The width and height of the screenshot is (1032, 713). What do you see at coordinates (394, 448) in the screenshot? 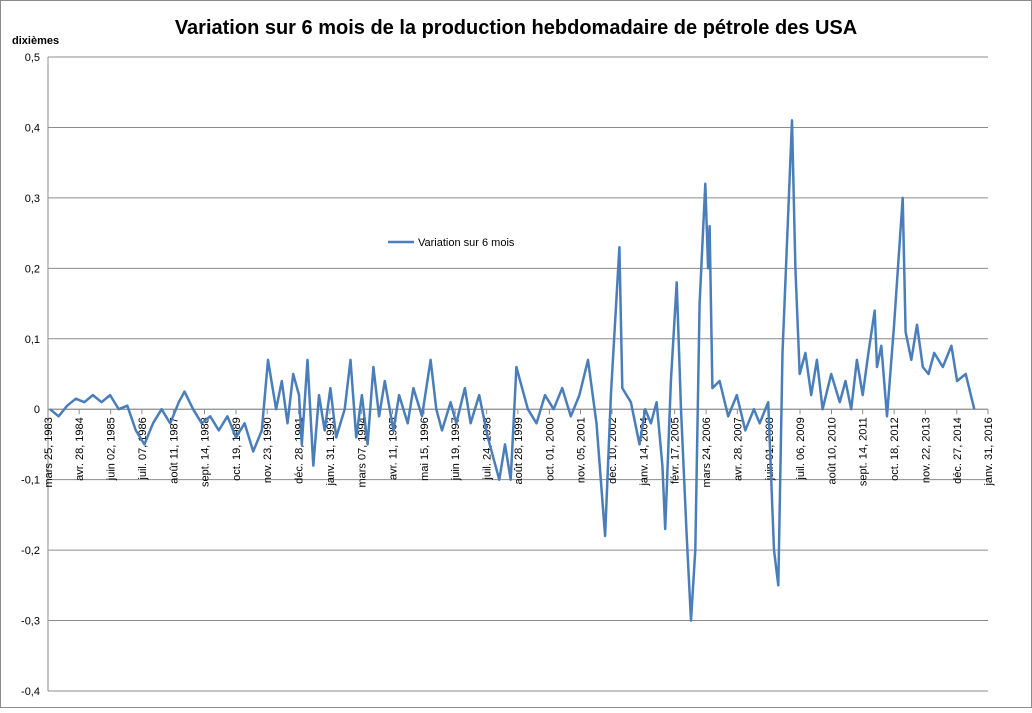
I see `x-tick-label: avr. 11, 1995` at bounding box center [394, 448].